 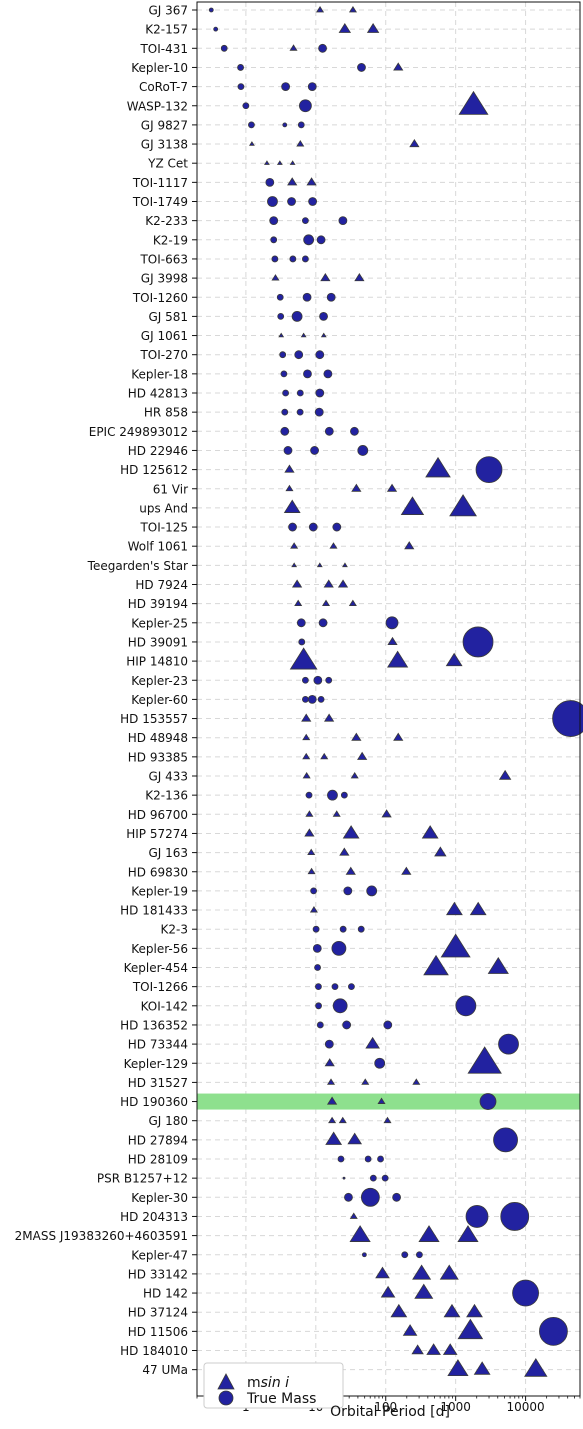 What do you see at coordinates (159, 623) in the screenshot?
I see `system-label: Kepler-25` at bounding box center [159, 623].